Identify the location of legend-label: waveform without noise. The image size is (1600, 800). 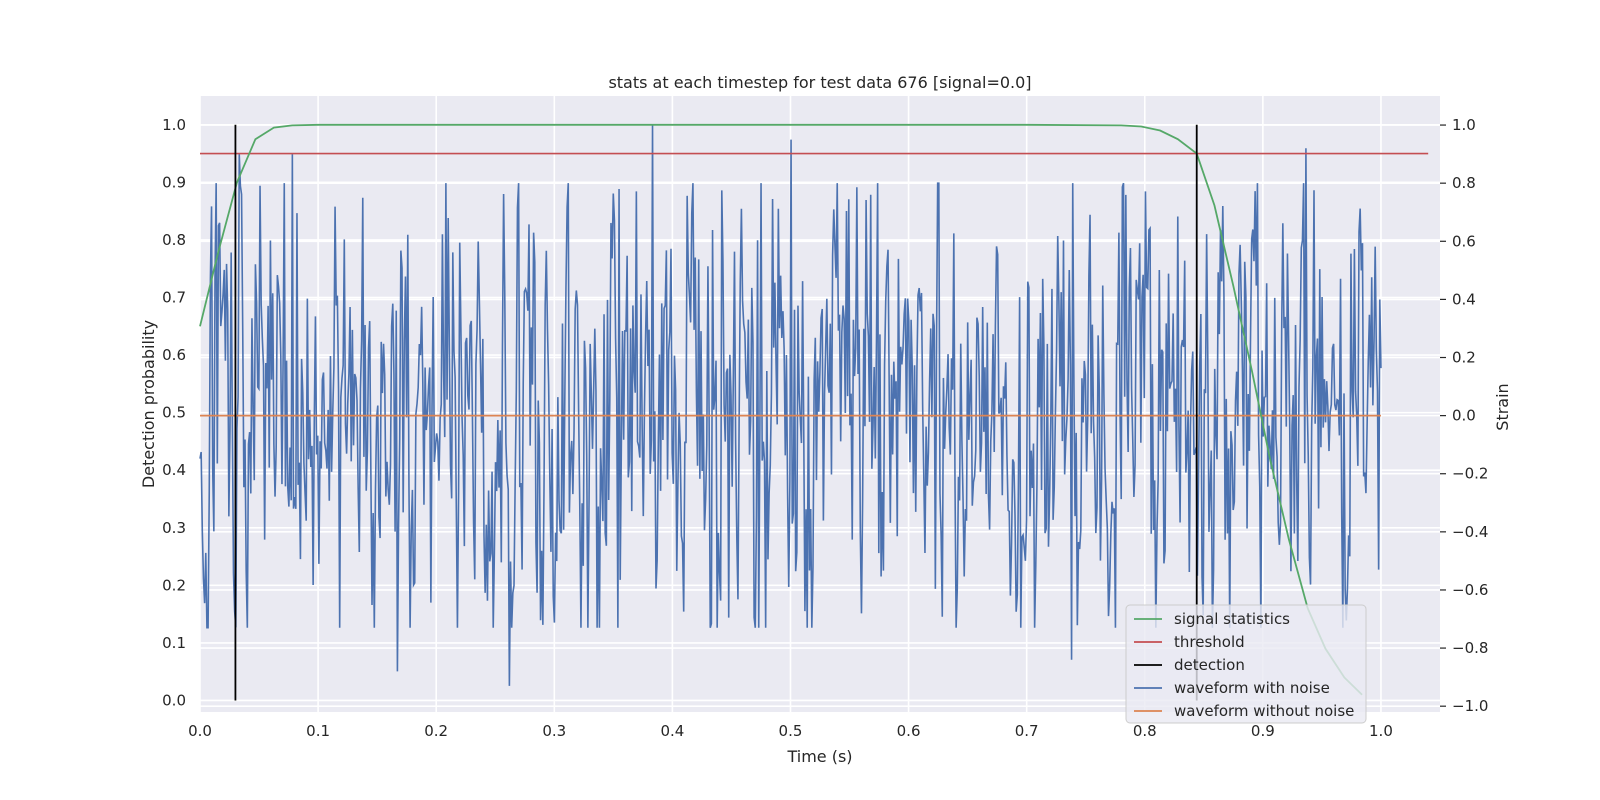
(1264, 711).